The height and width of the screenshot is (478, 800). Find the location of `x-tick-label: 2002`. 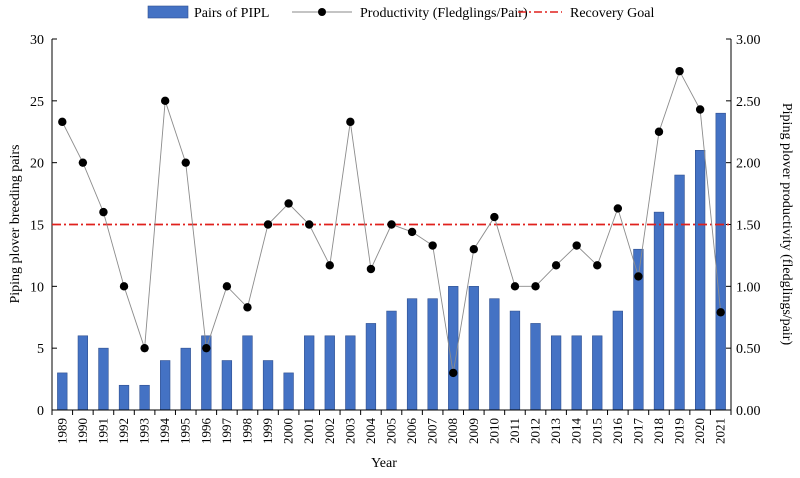

x-tick-label: 2002 is located at coordinates (329, 431).